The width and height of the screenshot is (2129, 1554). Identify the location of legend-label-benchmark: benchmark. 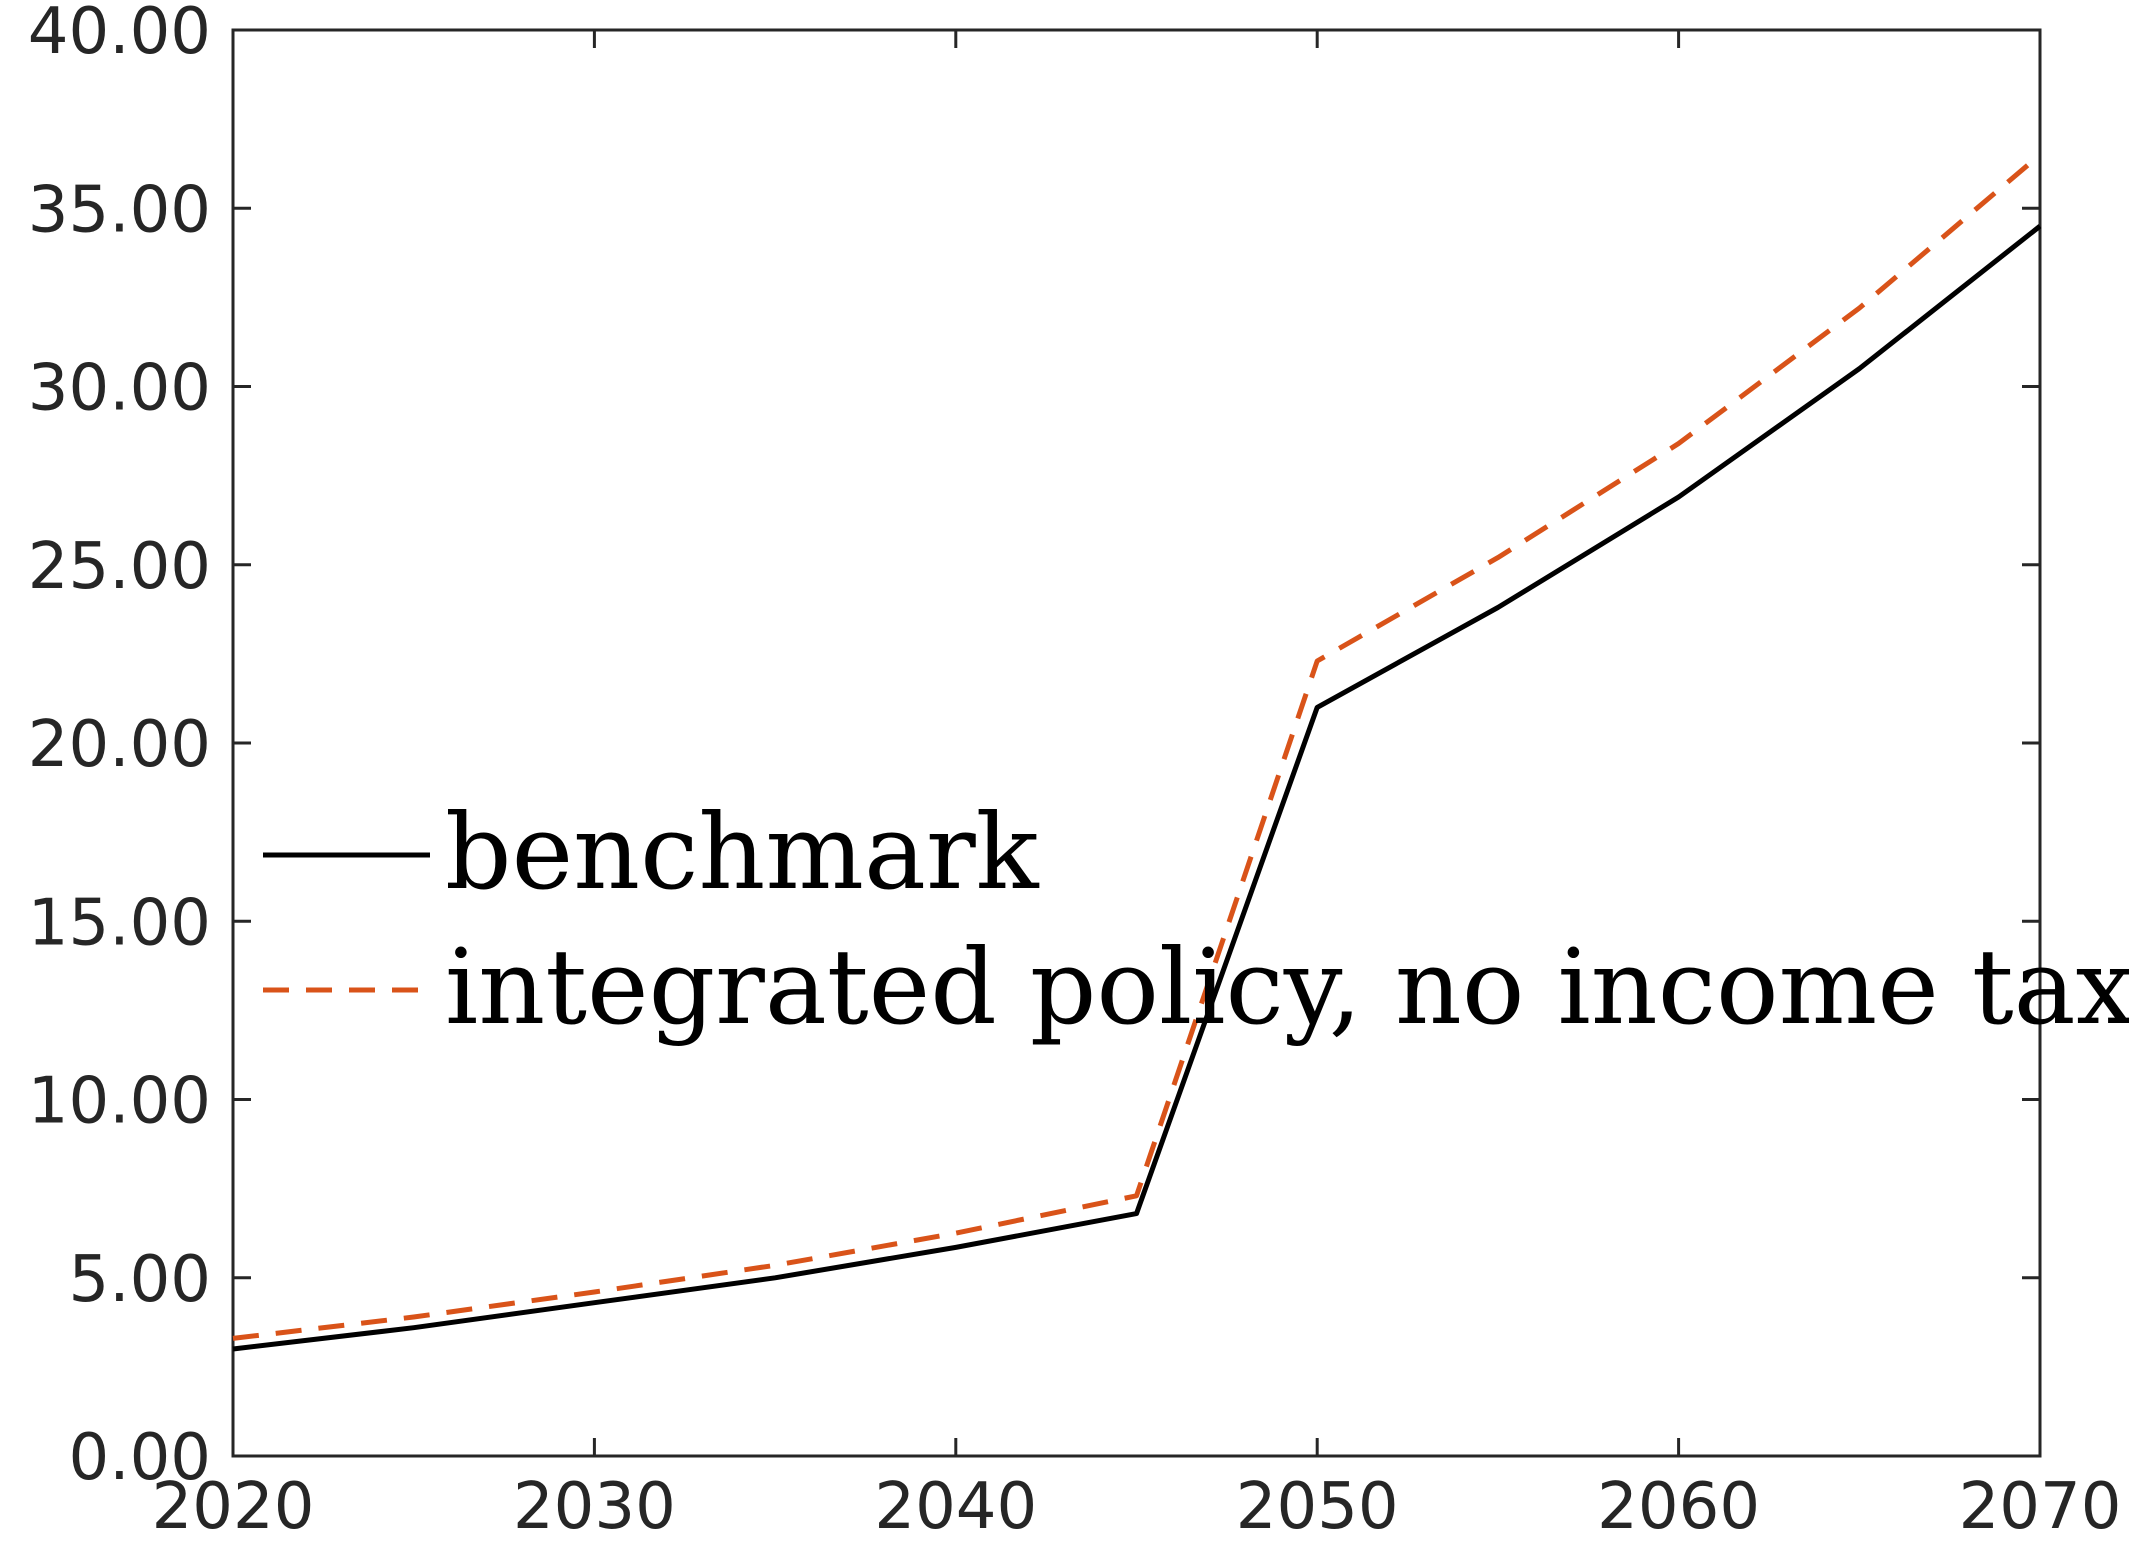
(742, 852).